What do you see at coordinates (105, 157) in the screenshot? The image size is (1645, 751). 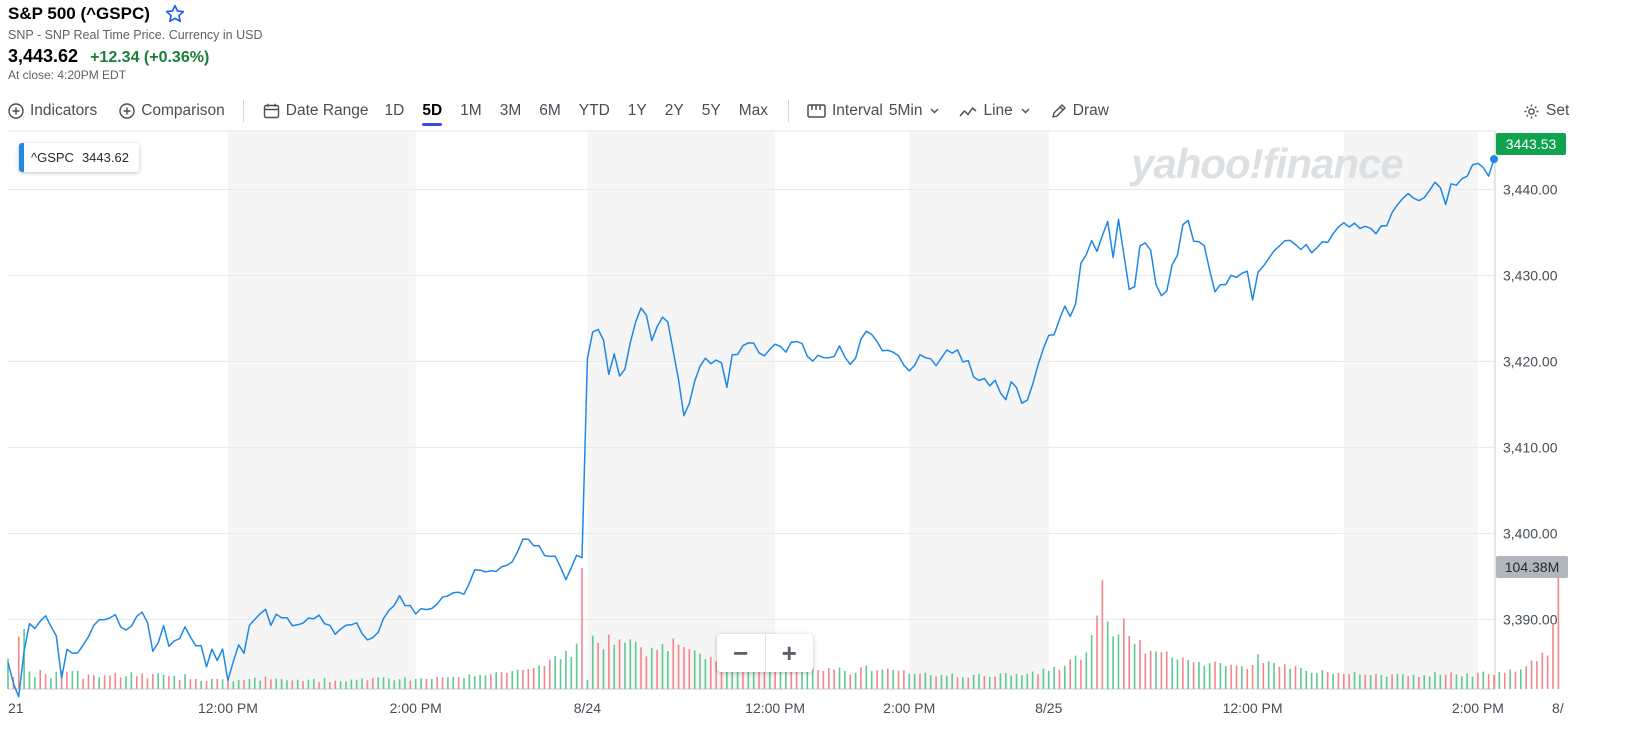 I see `legend-value: 3443.62` at bounding box center [105, 157].